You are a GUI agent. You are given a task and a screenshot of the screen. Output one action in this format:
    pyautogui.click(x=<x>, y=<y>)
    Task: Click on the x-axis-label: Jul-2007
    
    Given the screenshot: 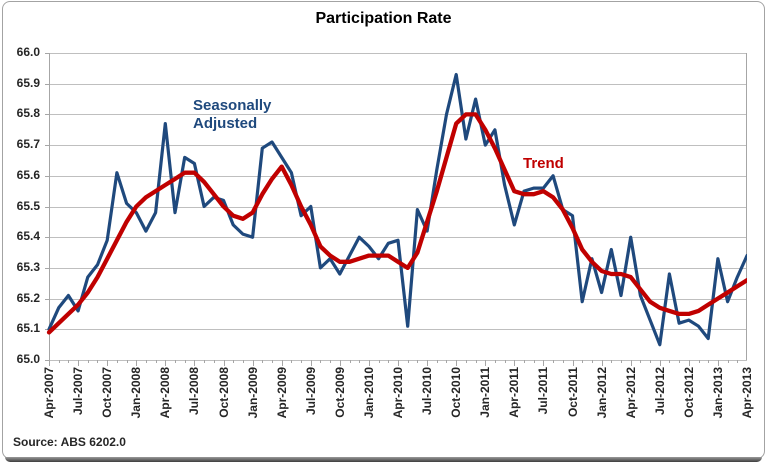 What is the action you would take?
    pyautogui.click(x=78, y=391)
    